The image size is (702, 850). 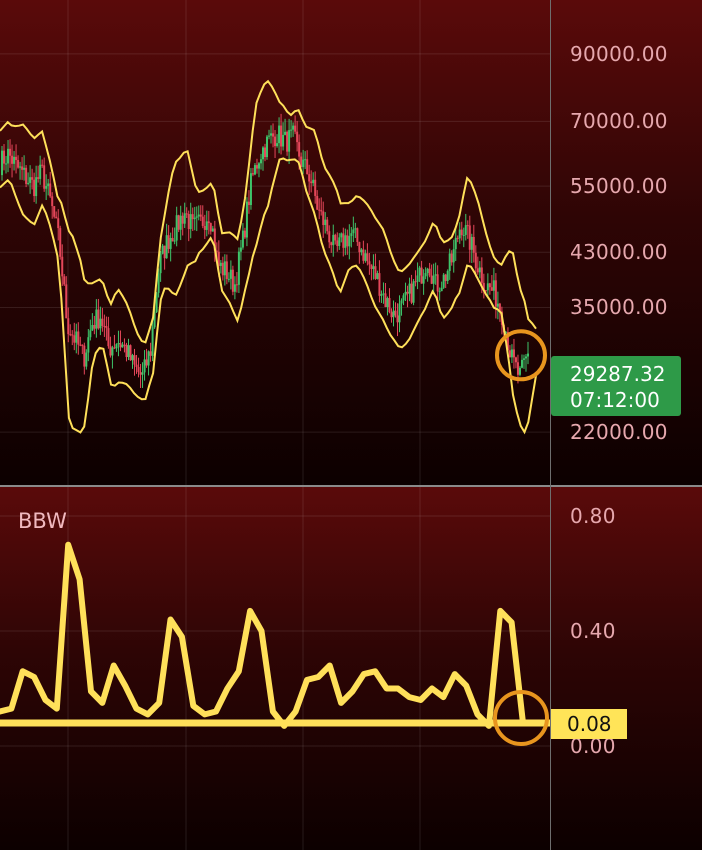 What do you see at coordinates (521, 537) in the screenshot?
I see `highlight-markers` at bounding box center [521, 537].